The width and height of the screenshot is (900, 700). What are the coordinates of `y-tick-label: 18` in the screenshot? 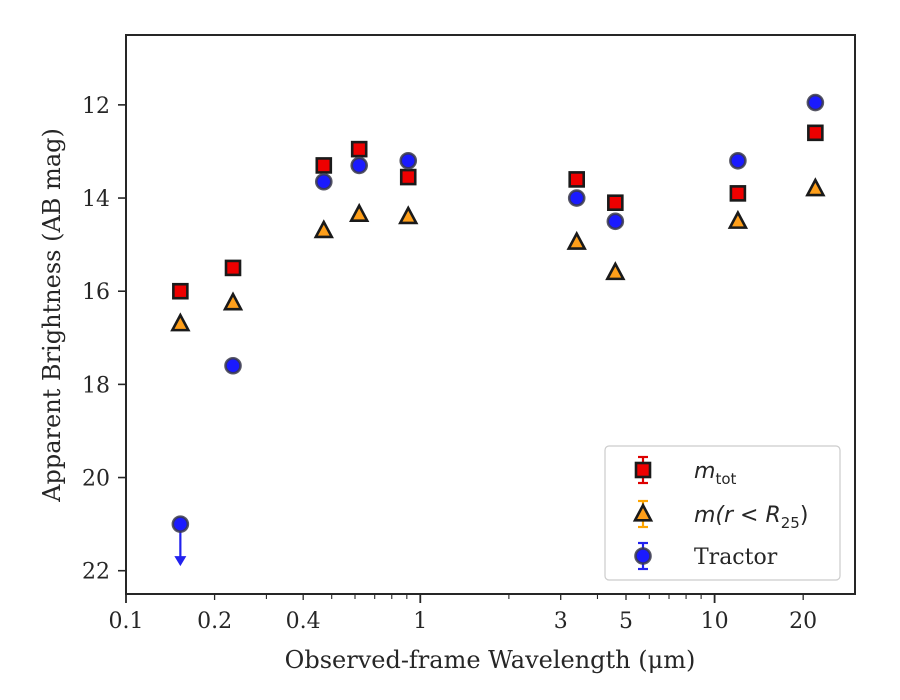 It's located at (96, 385).